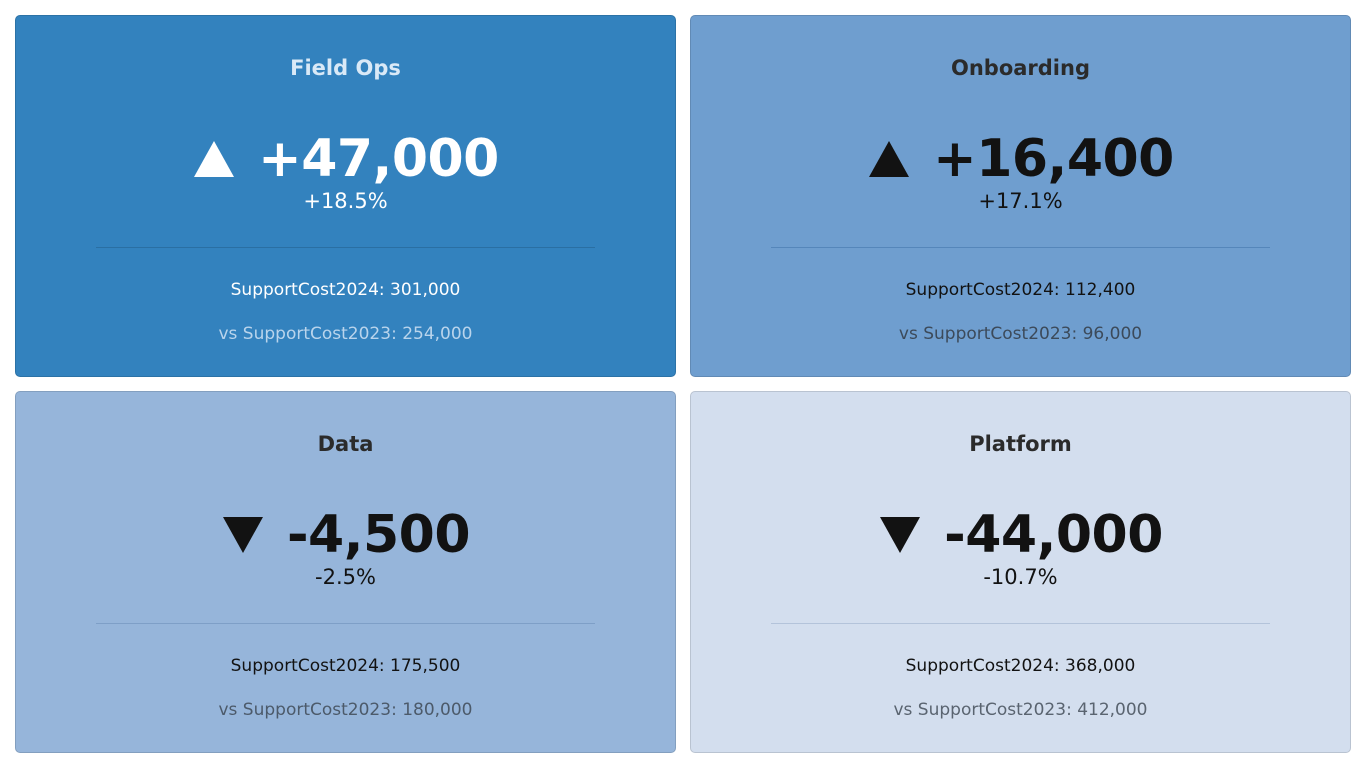 This screenshot has height=768, width=1366. What do you see at coordinates (1020, 666) in the screenshot?
I see `card-current-value: SupportCost2024: 368,000` at bounding box center [1020, 666].